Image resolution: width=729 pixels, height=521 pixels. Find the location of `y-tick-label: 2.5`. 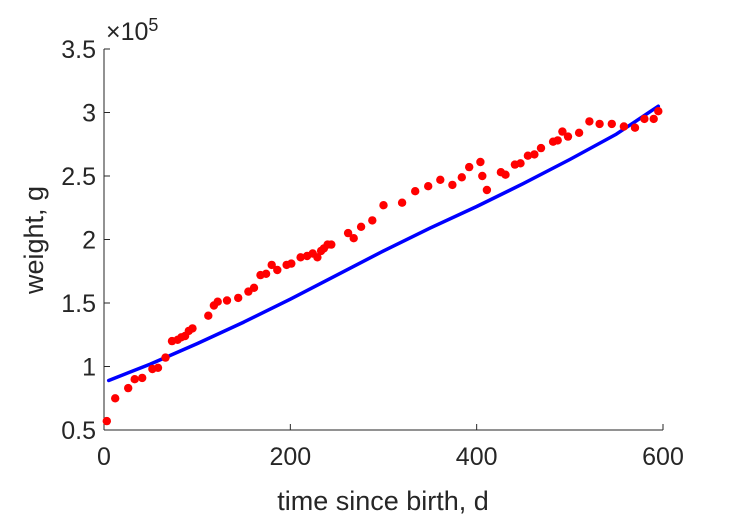

y-tick-label: 2.5 is located at coordinates (78, 177).